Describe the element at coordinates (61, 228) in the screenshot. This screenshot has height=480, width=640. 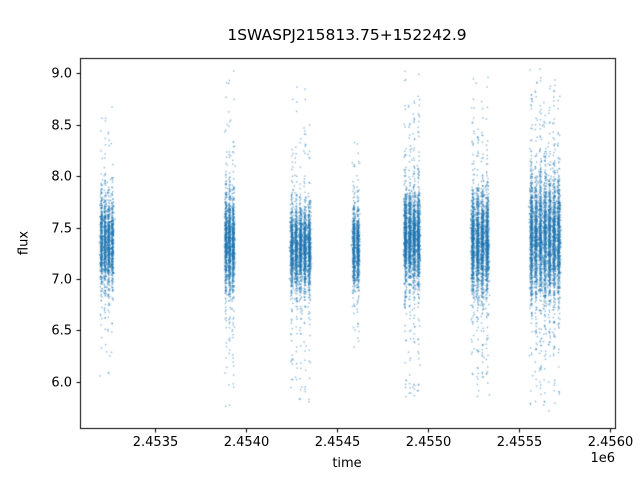
I see `y-tick-label: 7.5` at that location.